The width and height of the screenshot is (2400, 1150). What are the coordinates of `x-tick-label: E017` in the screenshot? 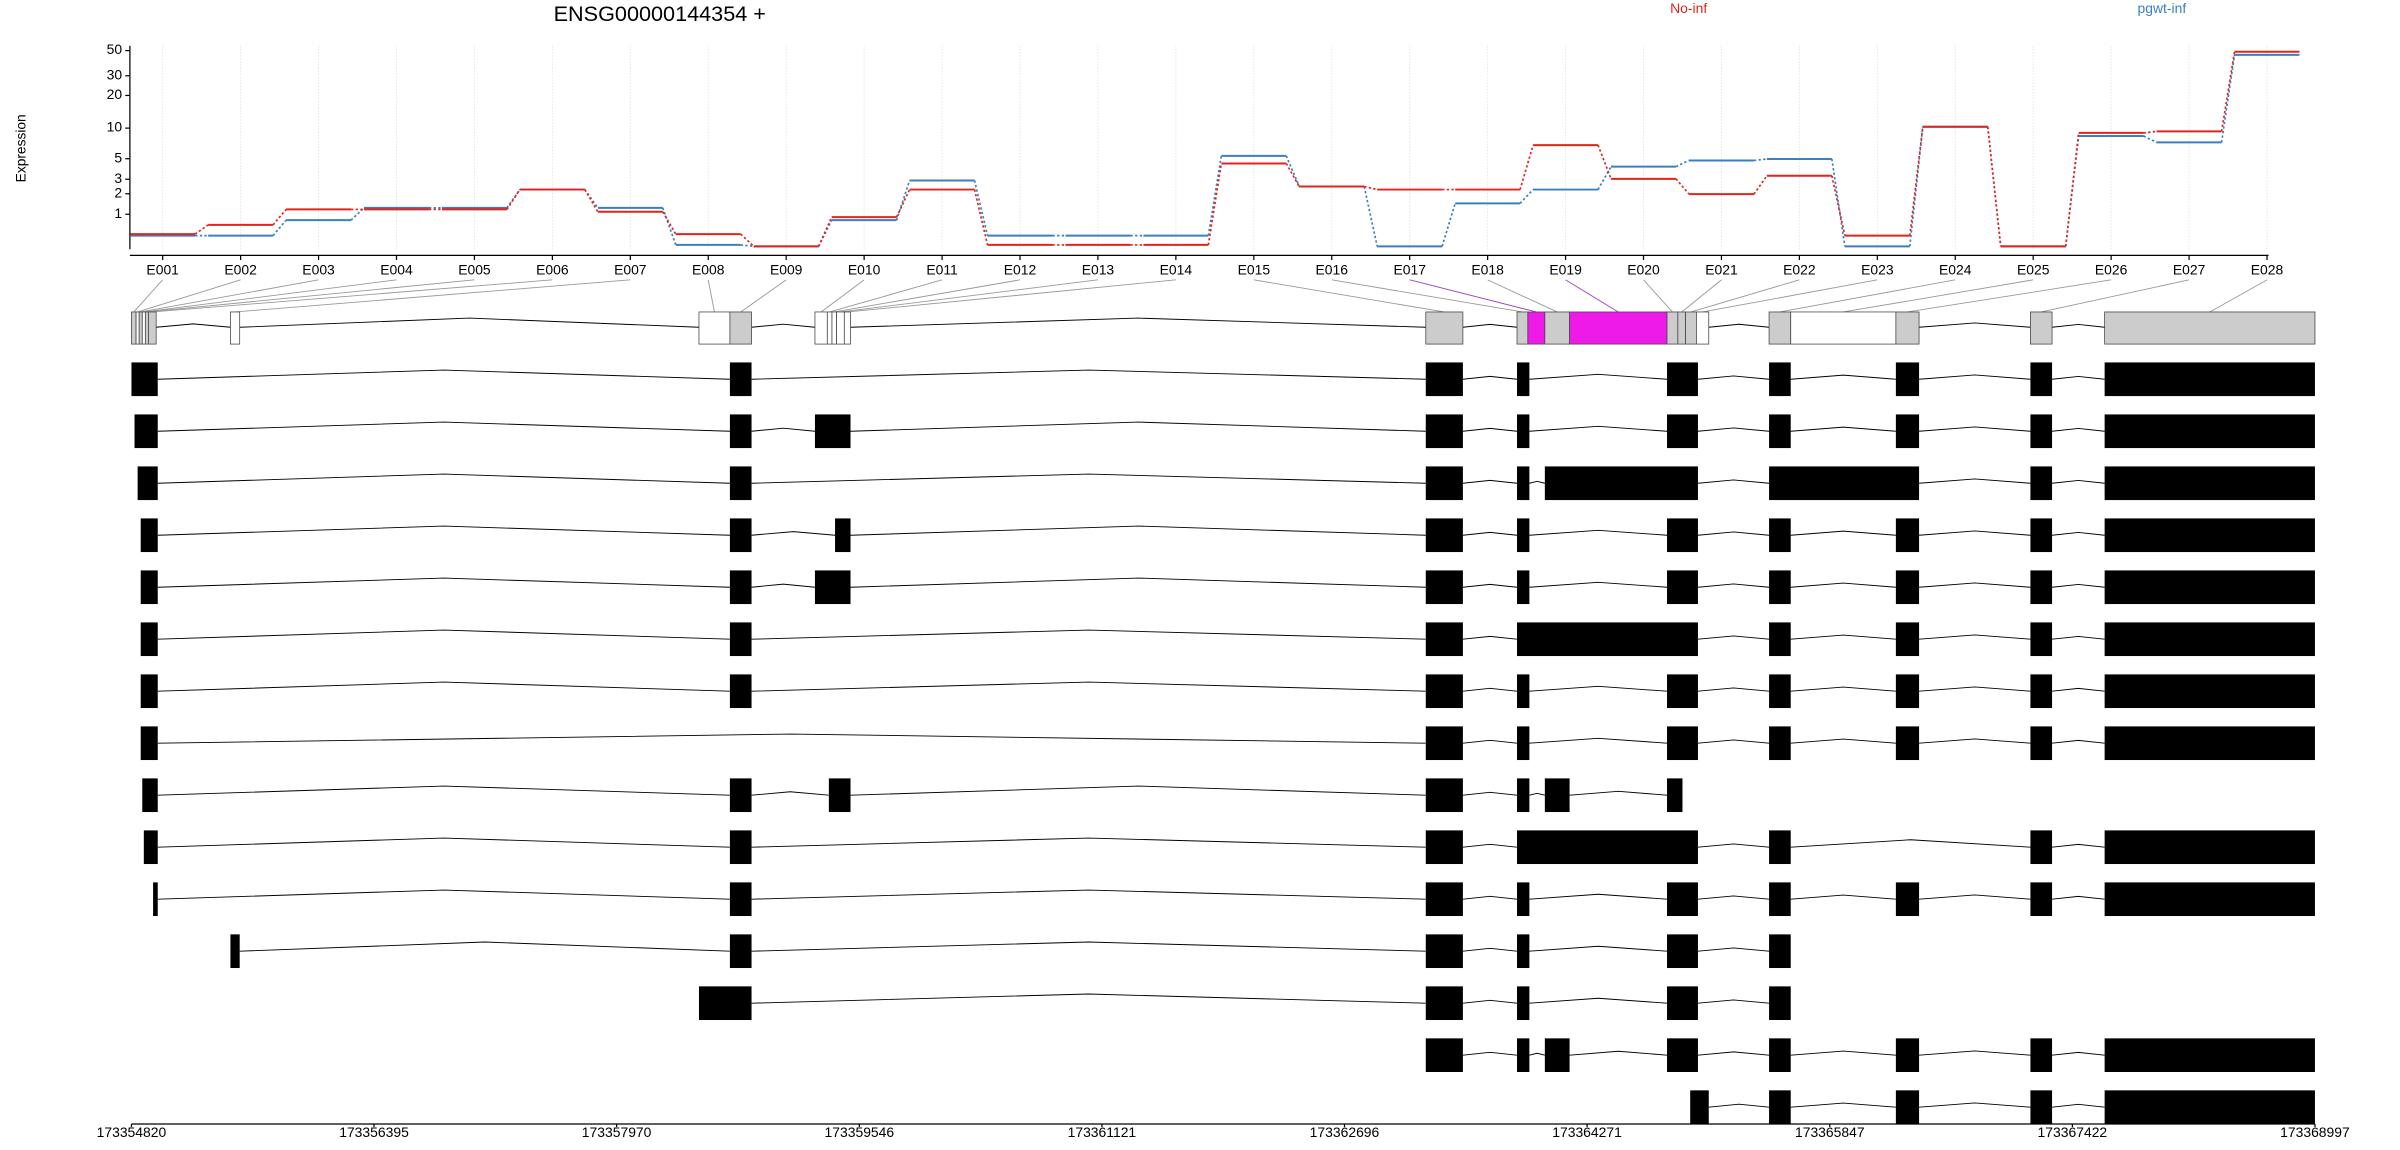 It's located at (1409, 269).